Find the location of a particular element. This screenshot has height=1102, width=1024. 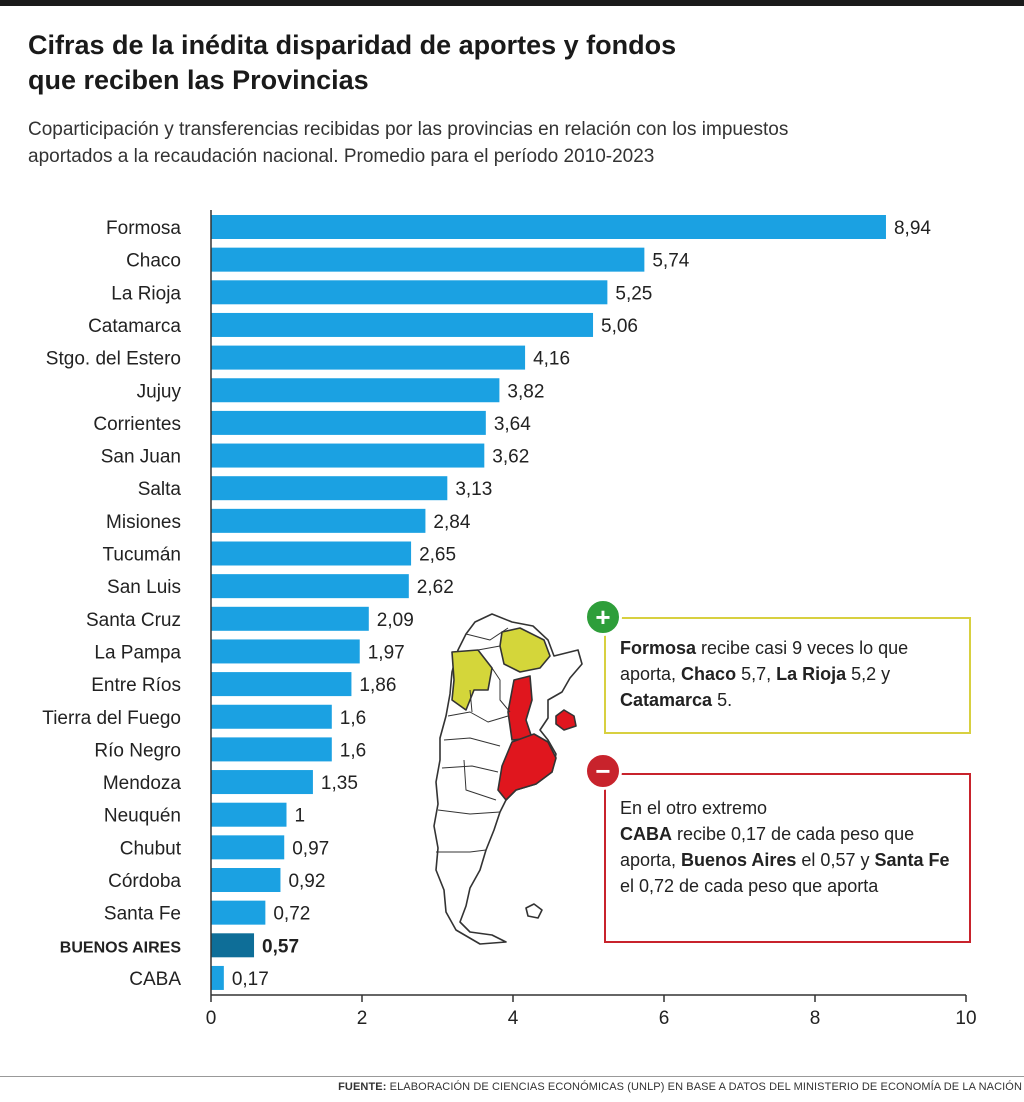

value-label: 3,82 is located at coordinates (525, 391).